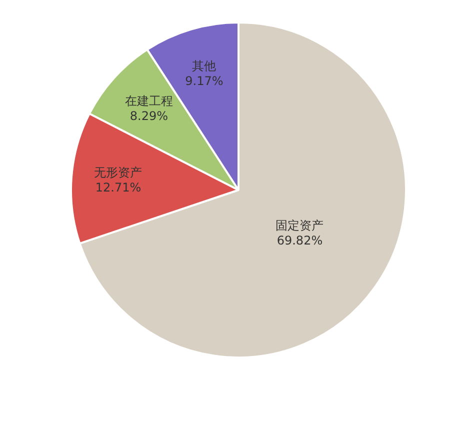 The width and height of the screenshot is (457, 430). Describe the element at coordinates (118, 187) in the screenshot. I see `data-label: 12.71%` at that location.